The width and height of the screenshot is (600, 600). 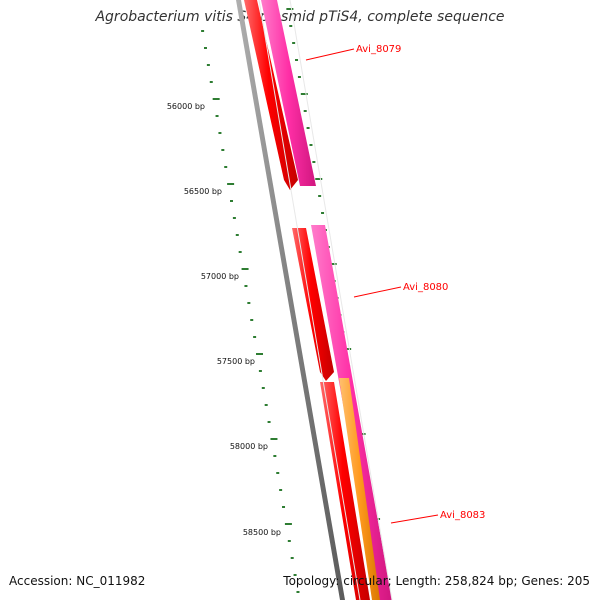 I want to click on cds-feature-orange, so click(x=359, y=489).